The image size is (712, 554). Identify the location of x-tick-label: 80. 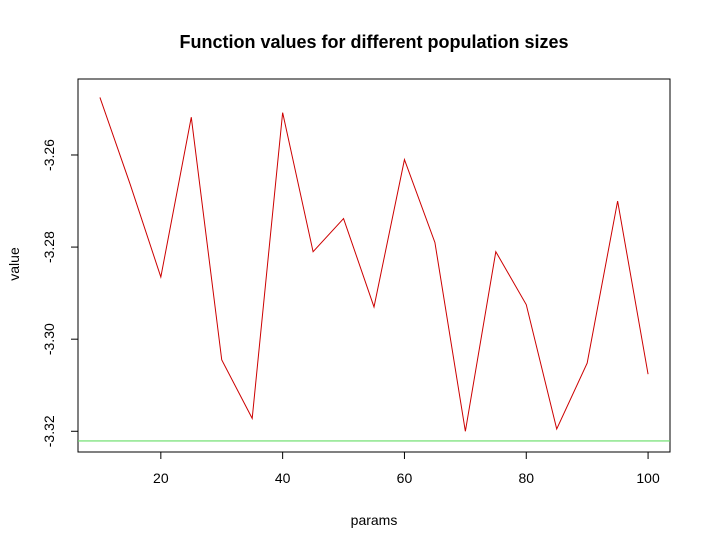
(526, 478).